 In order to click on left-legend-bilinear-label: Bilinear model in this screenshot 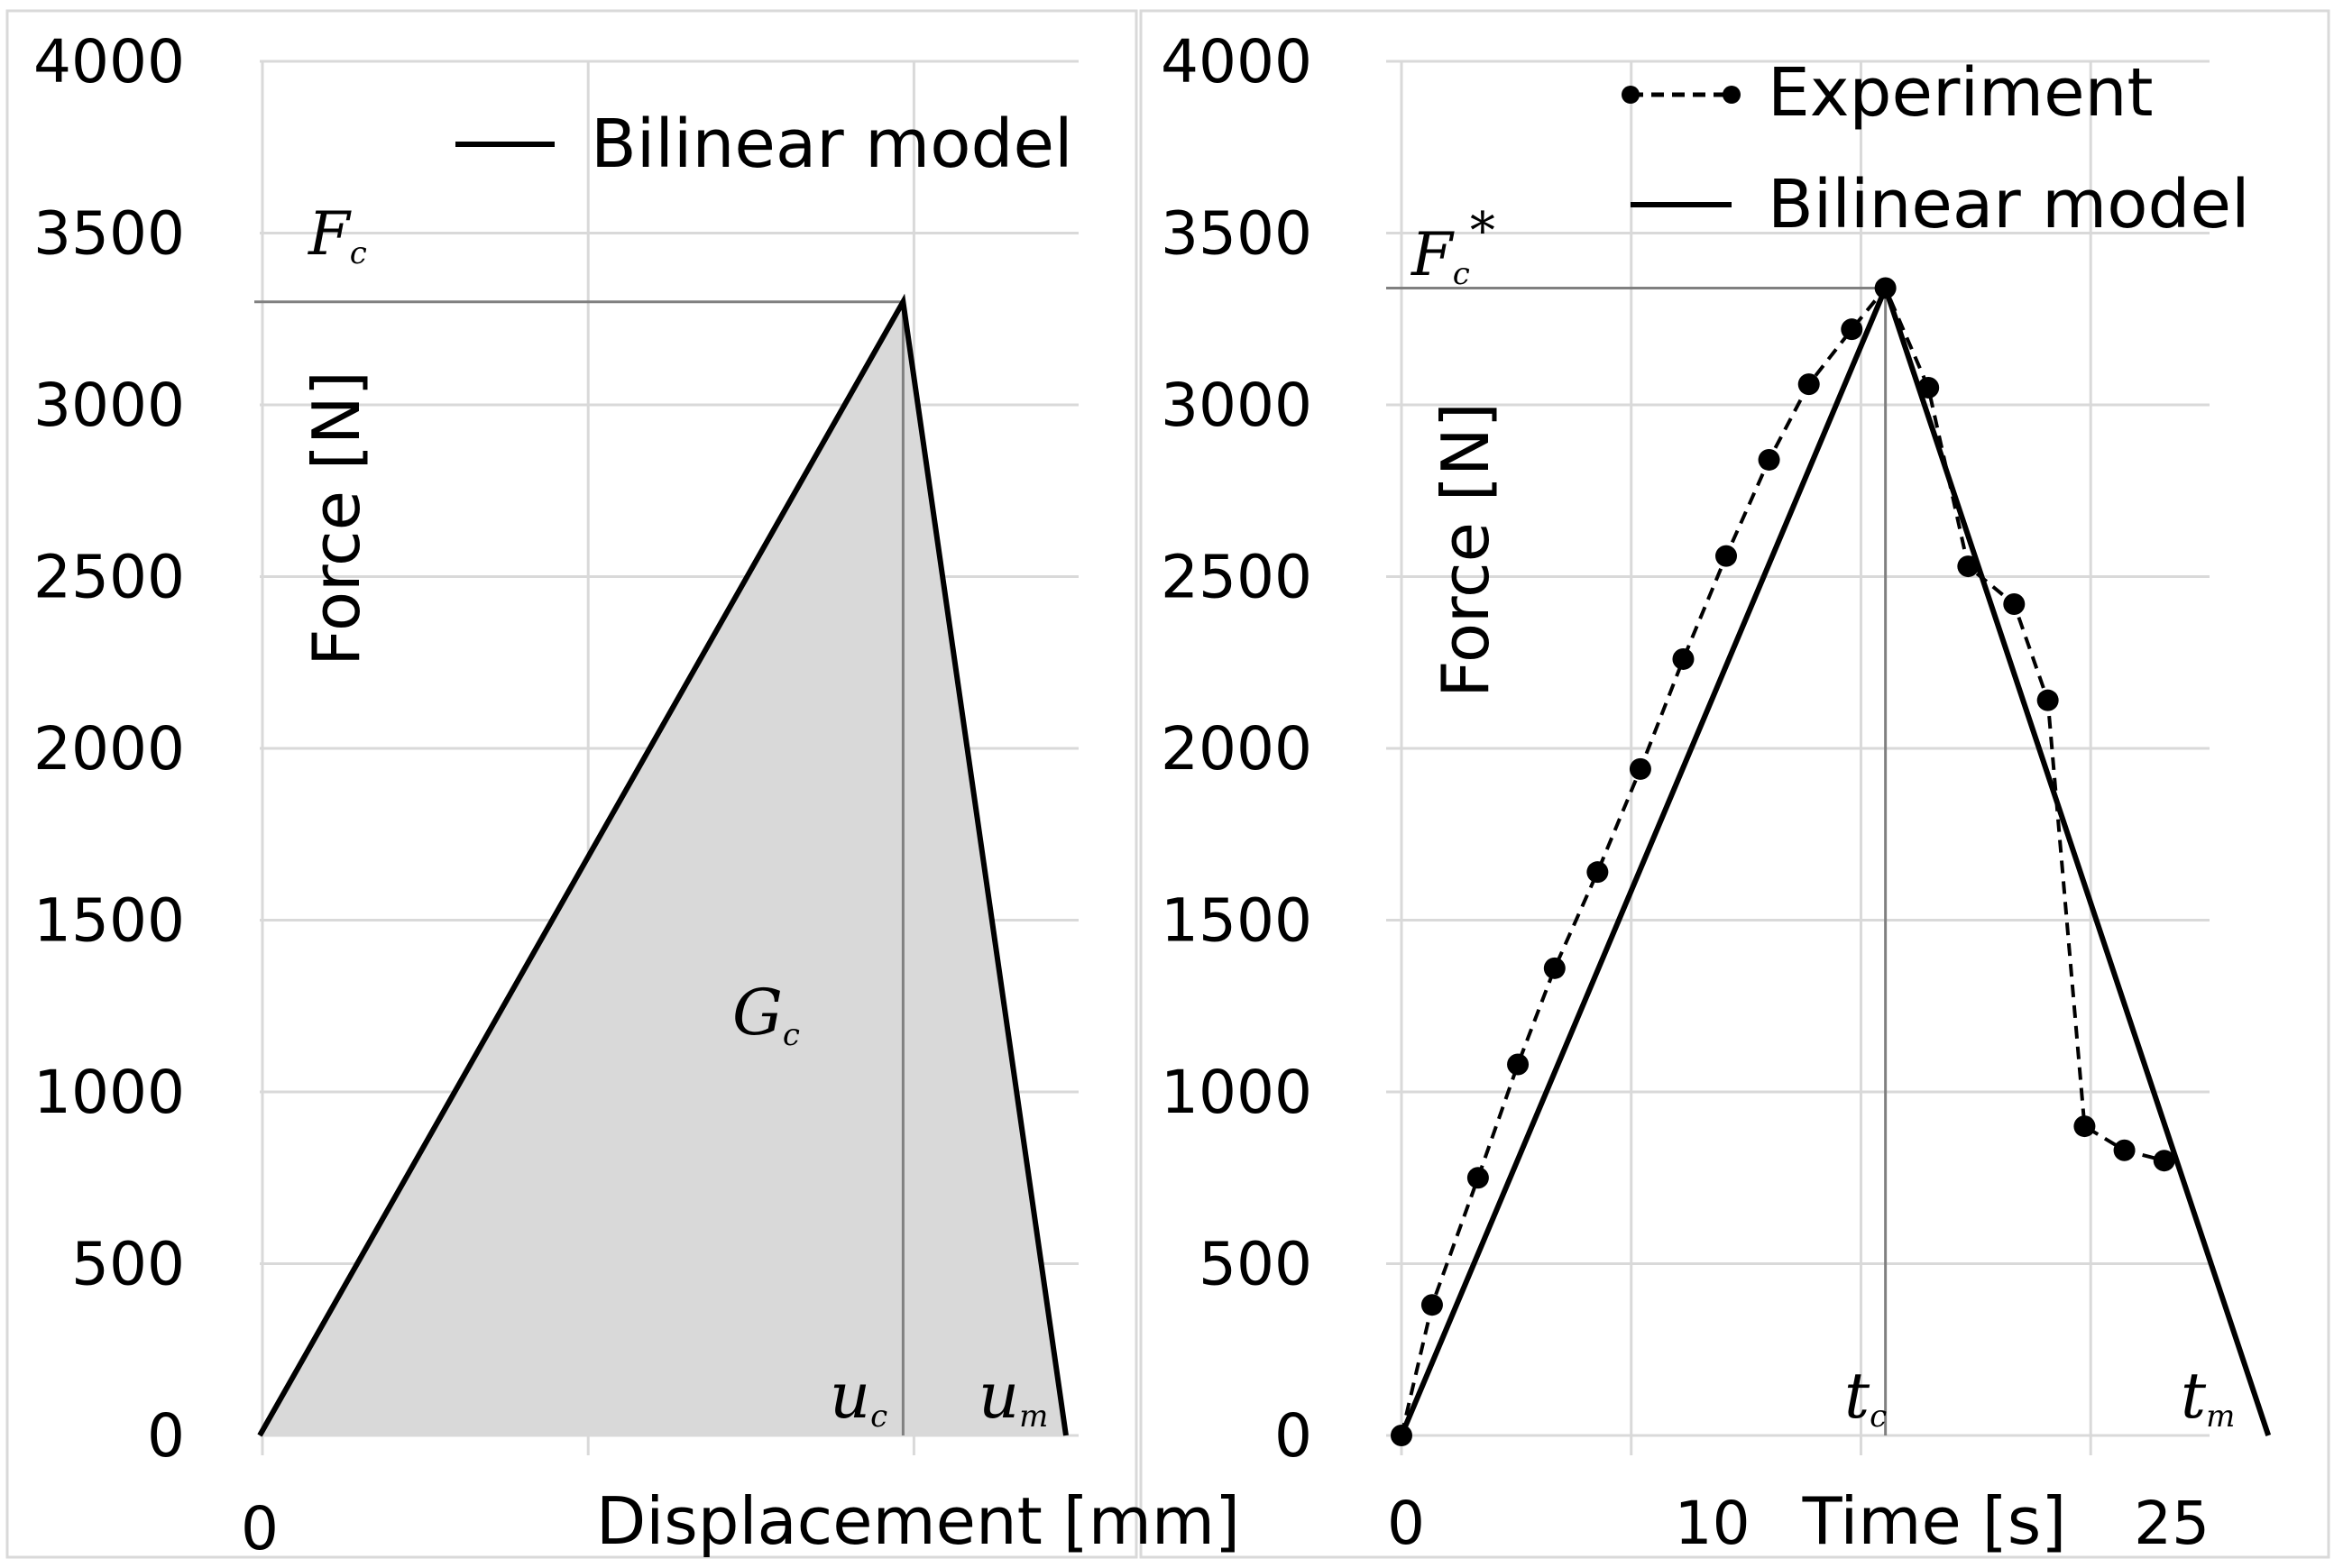, I will do `click(832, 144)`.